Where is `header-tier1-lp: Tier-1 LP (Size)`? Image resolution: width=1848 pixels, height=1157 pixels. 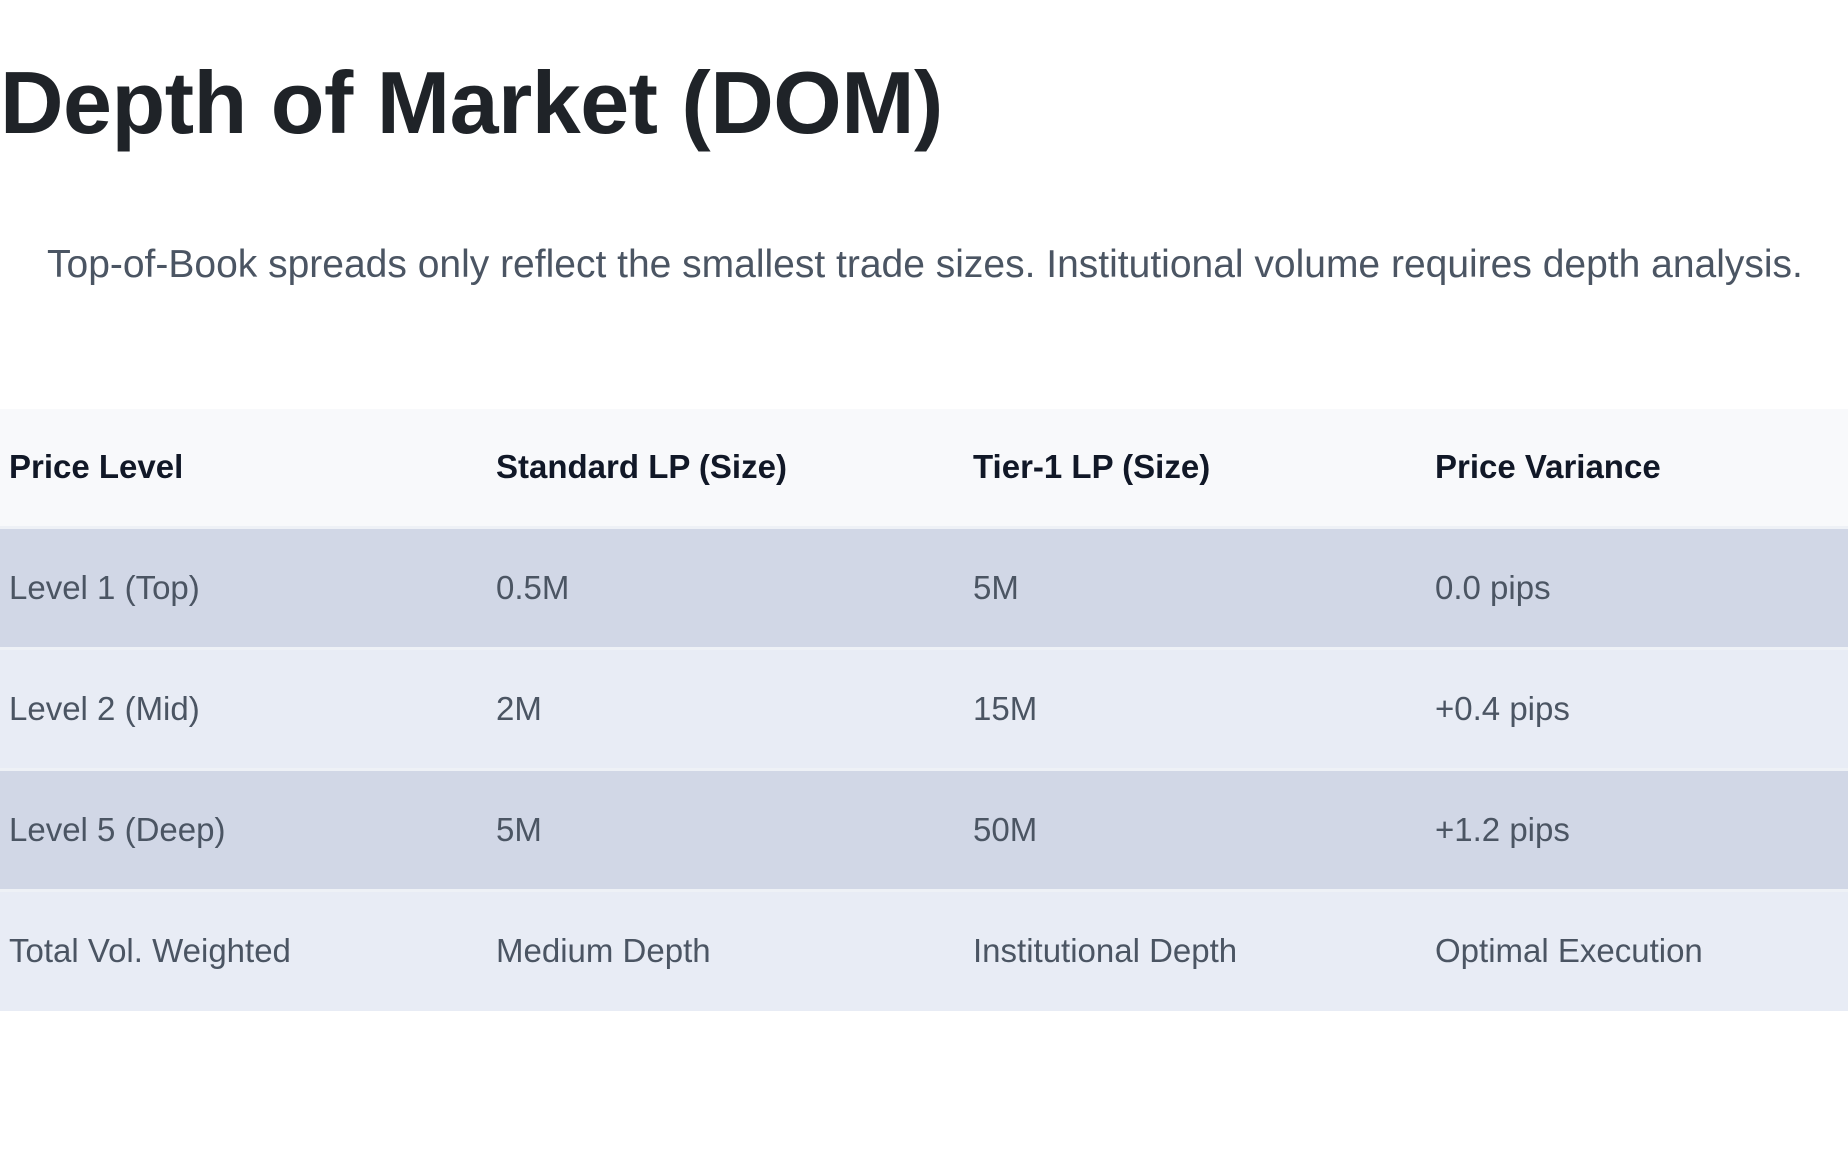
header-tier1-lp: Tier-1 LP (Size) is located at coordinates (1092, 467).